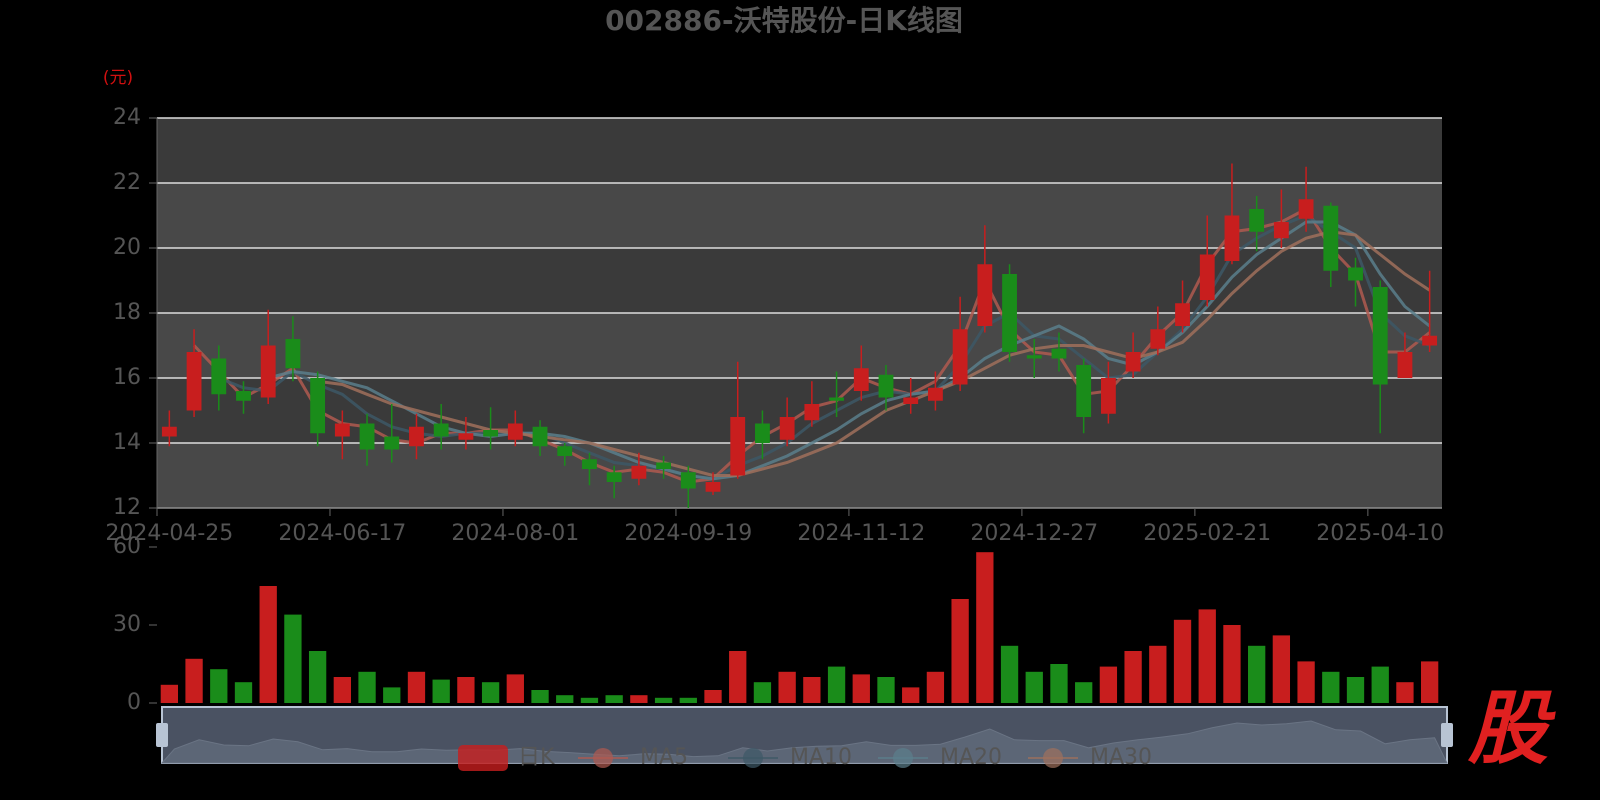  I want to click on y-tick-label: 16, so click(127, 377).